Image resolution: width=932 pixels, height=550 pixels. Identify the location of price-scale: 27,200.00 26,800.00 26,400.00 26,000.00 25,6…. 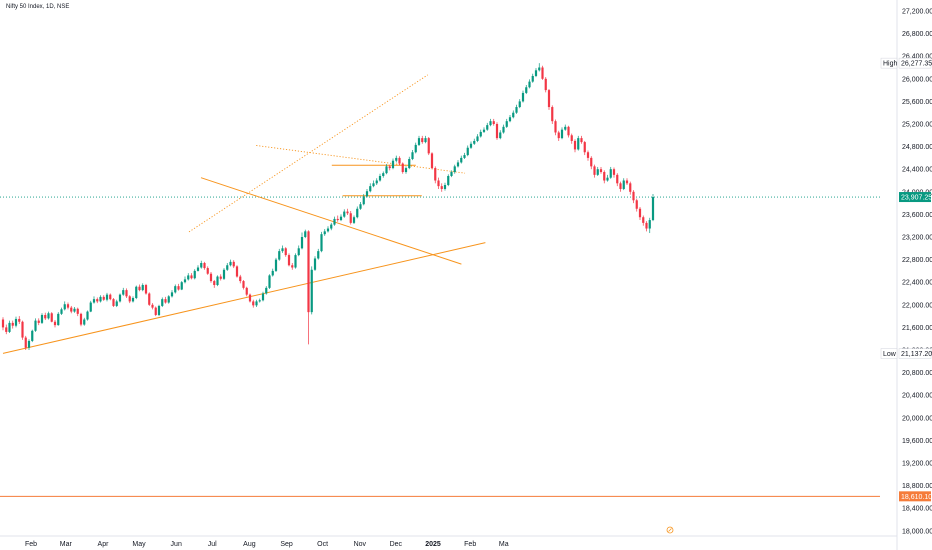
(914, 275).